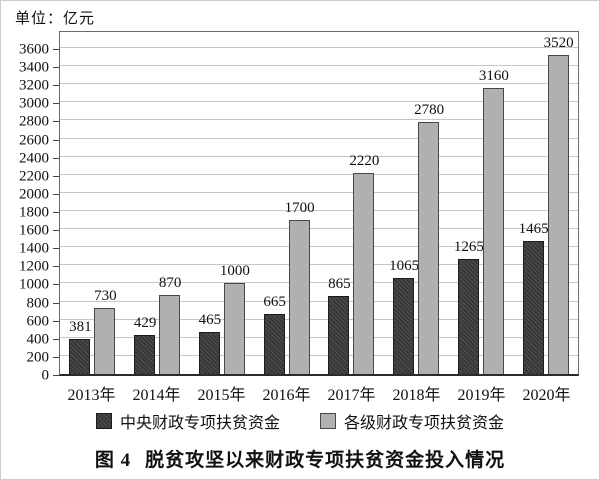 Image resolution: width=600 pixels, height=480 pixels. I want to click on bar-value-label: 730, so click(105, 296).